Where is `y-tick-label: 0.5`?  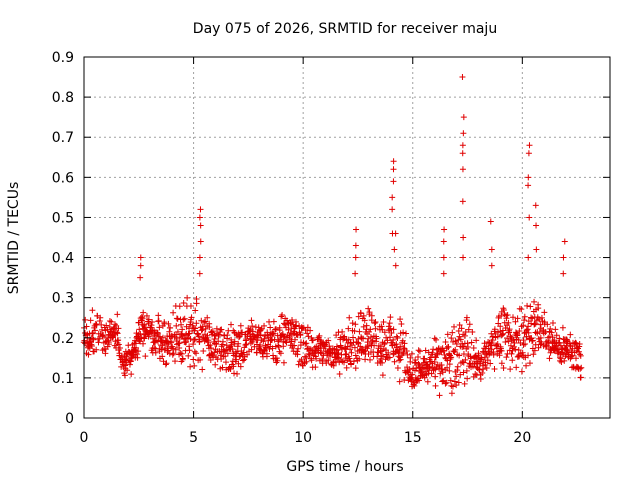 y-tick-label: 0.5 is located at coordinates (63, 218).